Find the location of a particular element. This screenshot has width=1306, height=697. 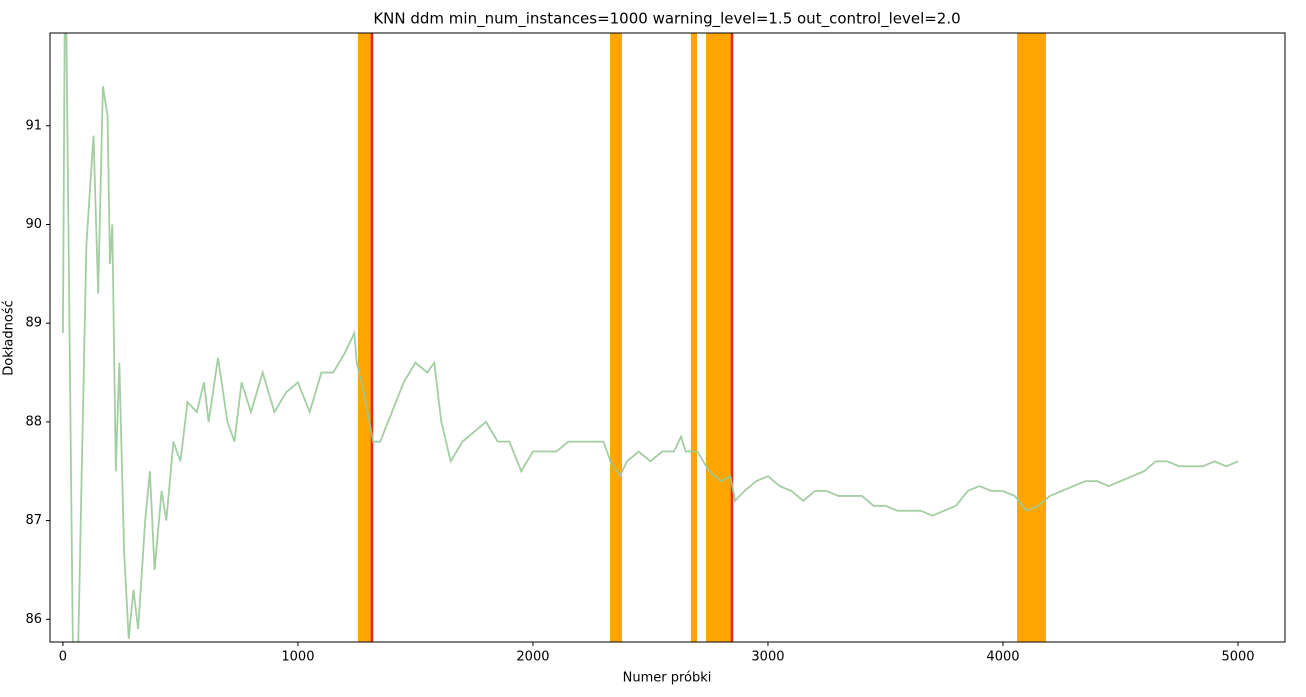

x-tick-label: 5000 is located at coordinates (1237, 657).